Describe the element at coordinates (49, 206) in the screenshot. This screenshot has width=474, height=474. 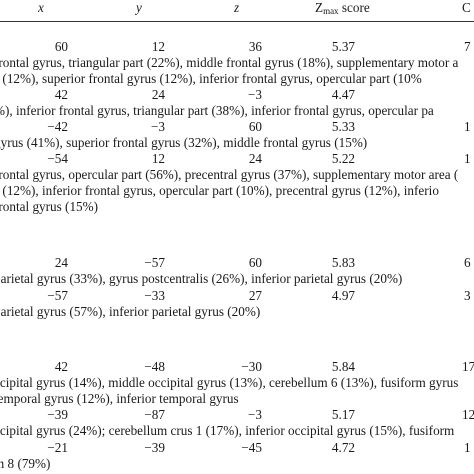
I see `region-description: frontal gyrus (15%)` at that location.